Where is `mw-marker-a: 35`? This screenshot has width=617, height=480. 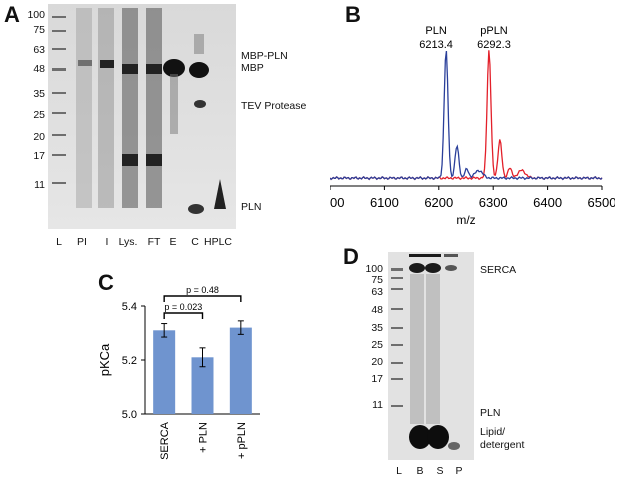
mw-marker-a: 35 is located at coordinates (39, 94).